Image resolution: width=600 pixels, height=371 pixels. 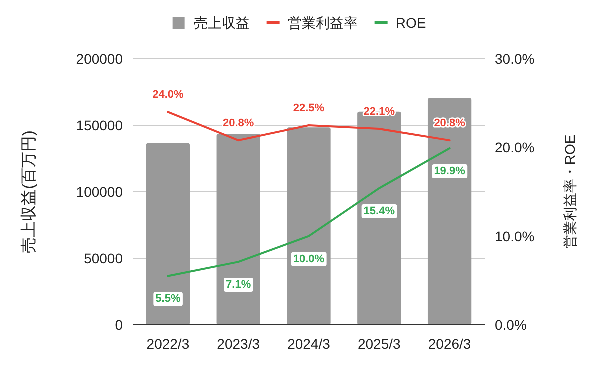 What do you see at coordinates (515, 148) in the screenshot?
I see `y2-tick-label: 20.0%` at bounding box center [515, 148].